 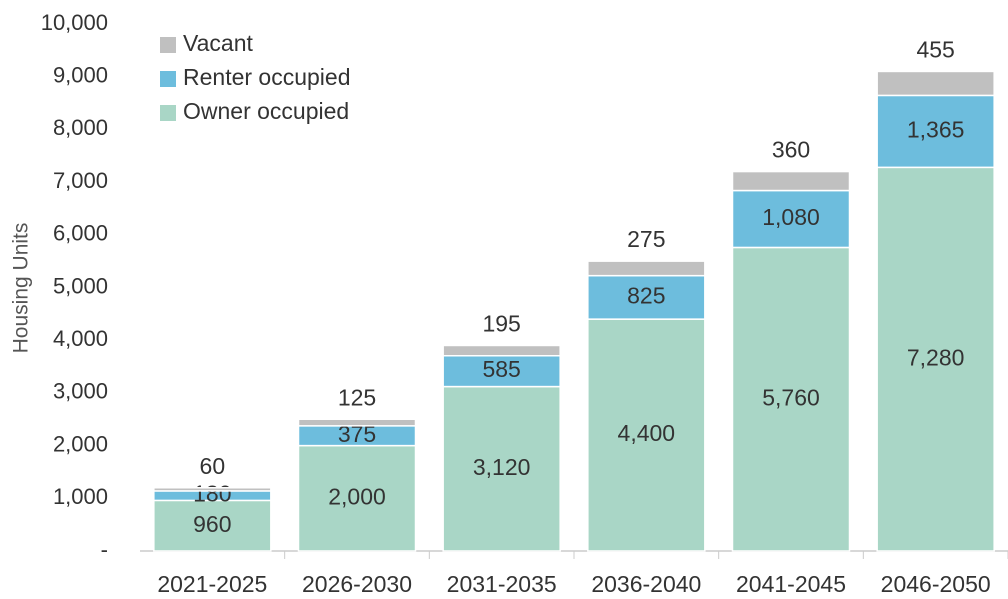 What do you see at coordinates (80, 233) in the screenshot?
I see `y-tick-label: 6,000` at bounding box center [80, 233].